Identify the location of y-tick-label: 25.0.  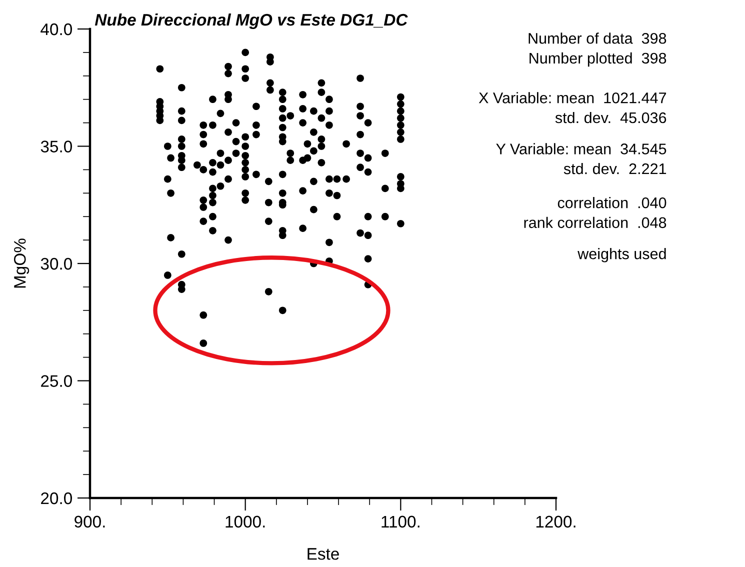
(56, 381).